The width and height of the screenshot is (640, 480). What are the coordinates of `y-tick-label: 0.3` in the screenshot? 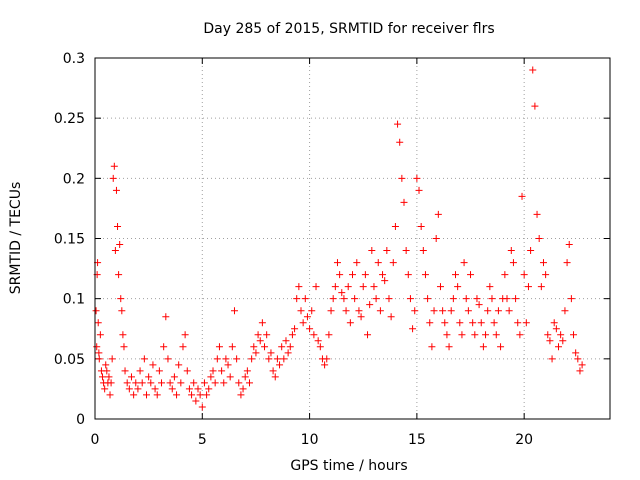 It's located at (74, 59).